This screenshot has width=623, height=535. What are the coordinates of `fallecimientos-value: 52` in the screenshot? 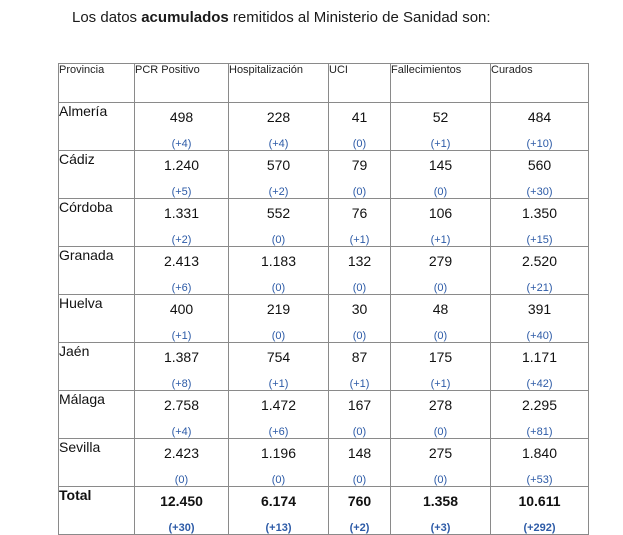 It's located at (440, 117).